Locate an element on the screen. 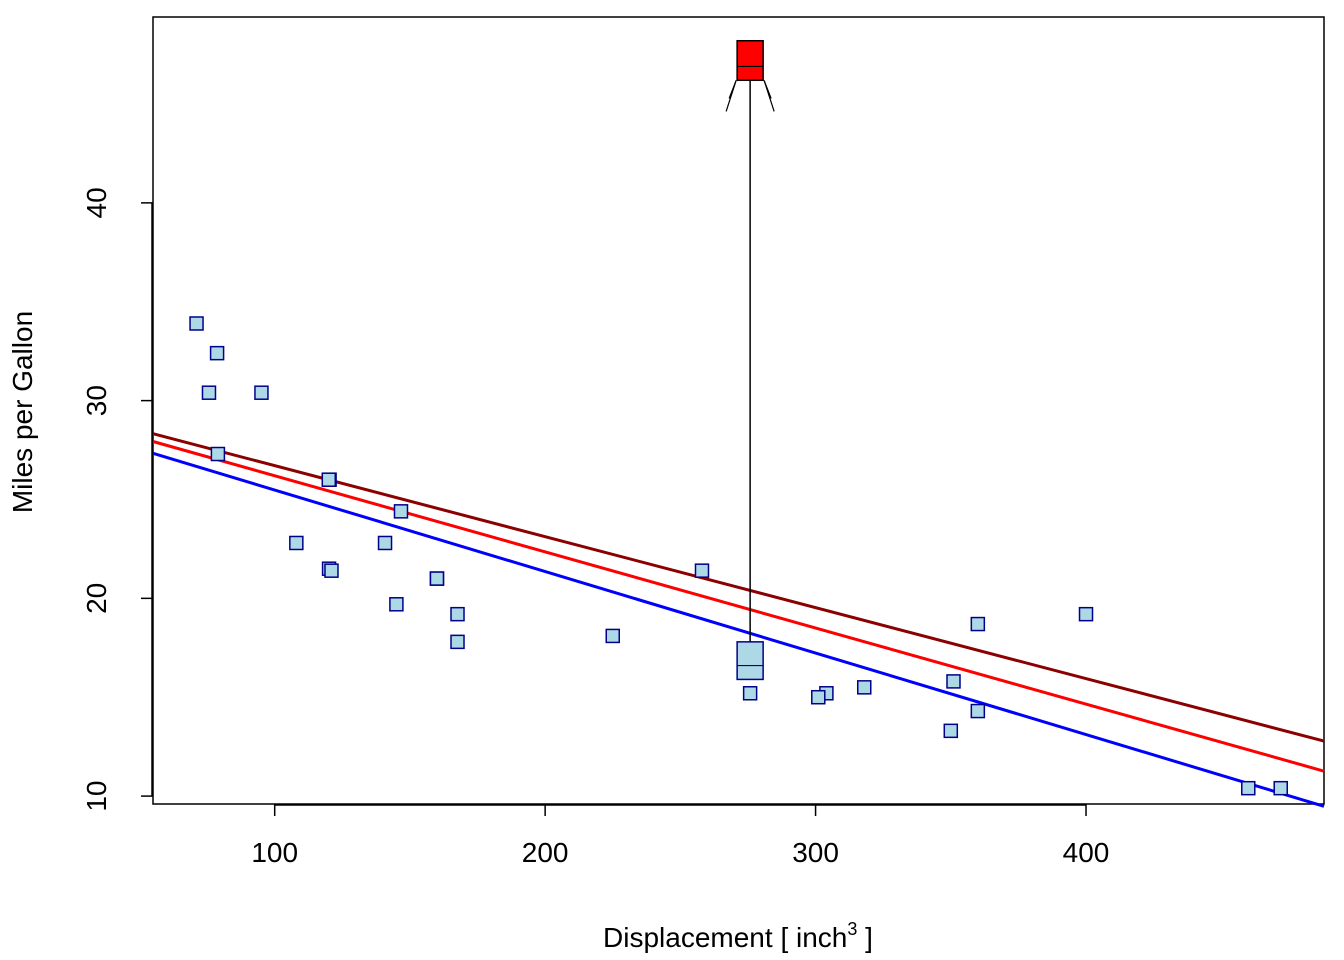 This screenshot has height=960, width=1344. x-tick-label: 100 is located at coordinates (274, 852).